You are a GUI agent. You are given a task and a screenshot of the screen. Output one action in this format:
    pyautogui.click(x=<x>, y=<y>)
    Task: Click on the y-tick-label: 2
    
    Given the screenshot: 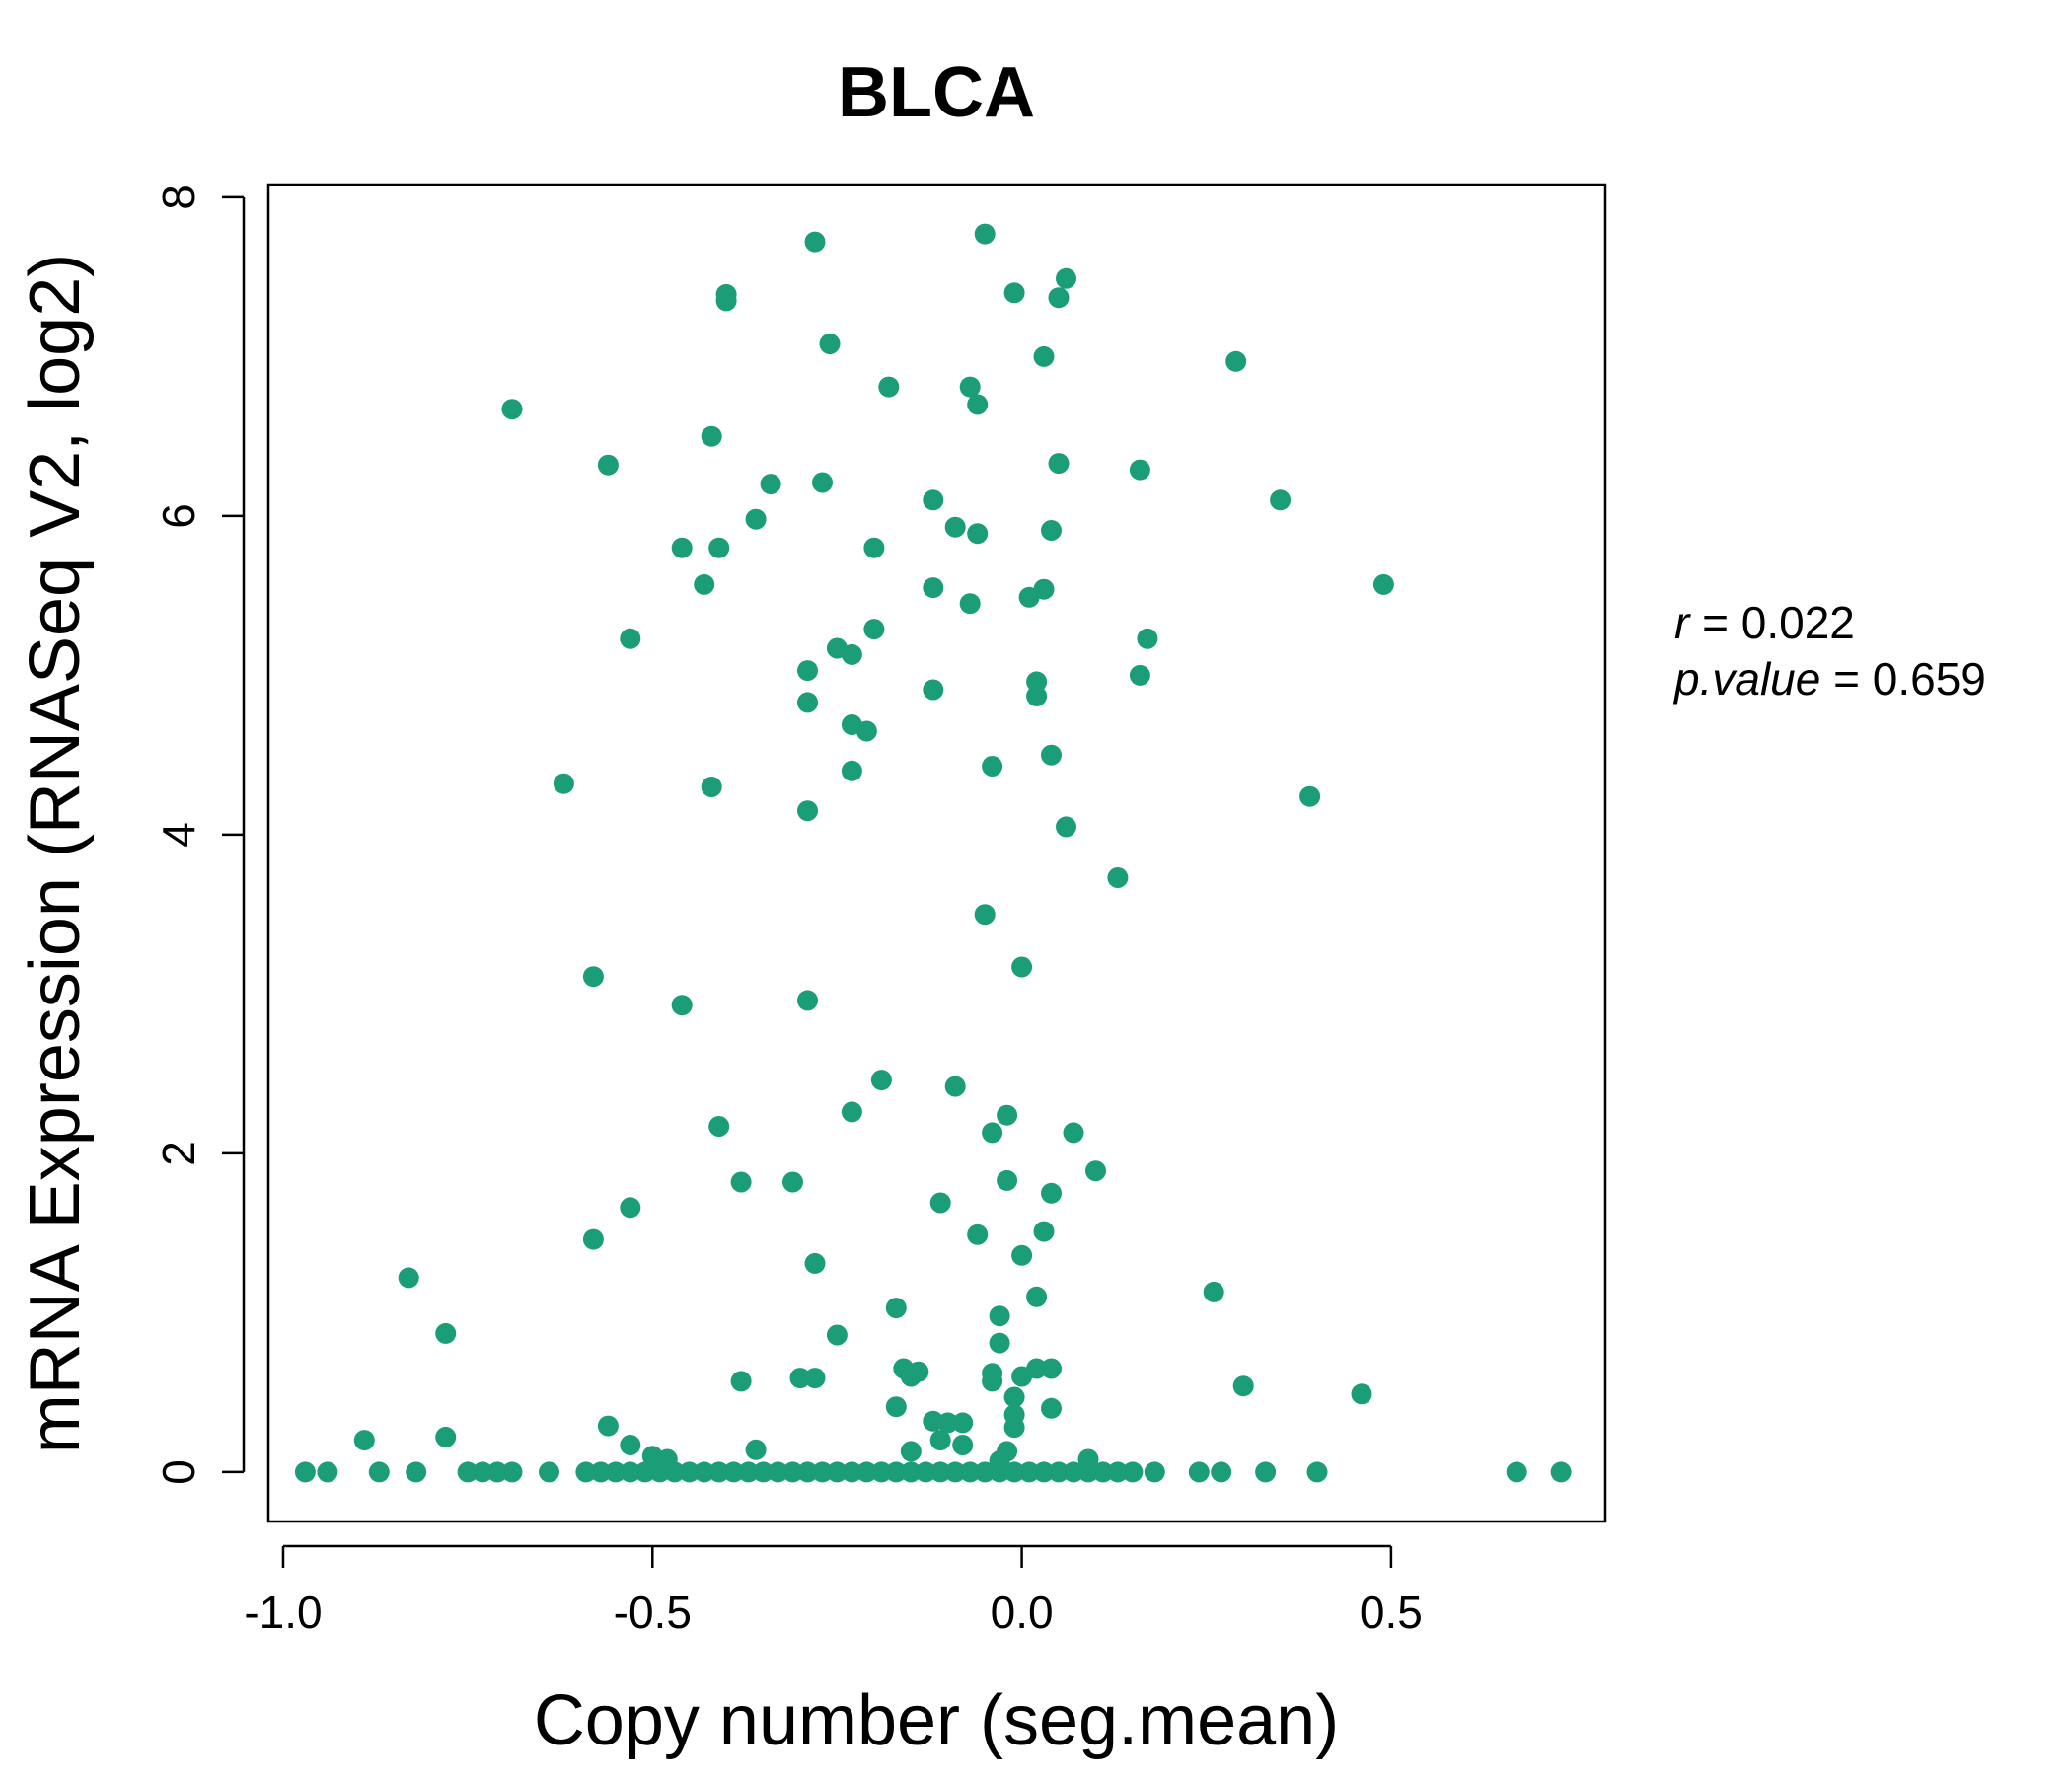 What is the action you would take?
    pyautogui.click(x=179, y=1154)
    